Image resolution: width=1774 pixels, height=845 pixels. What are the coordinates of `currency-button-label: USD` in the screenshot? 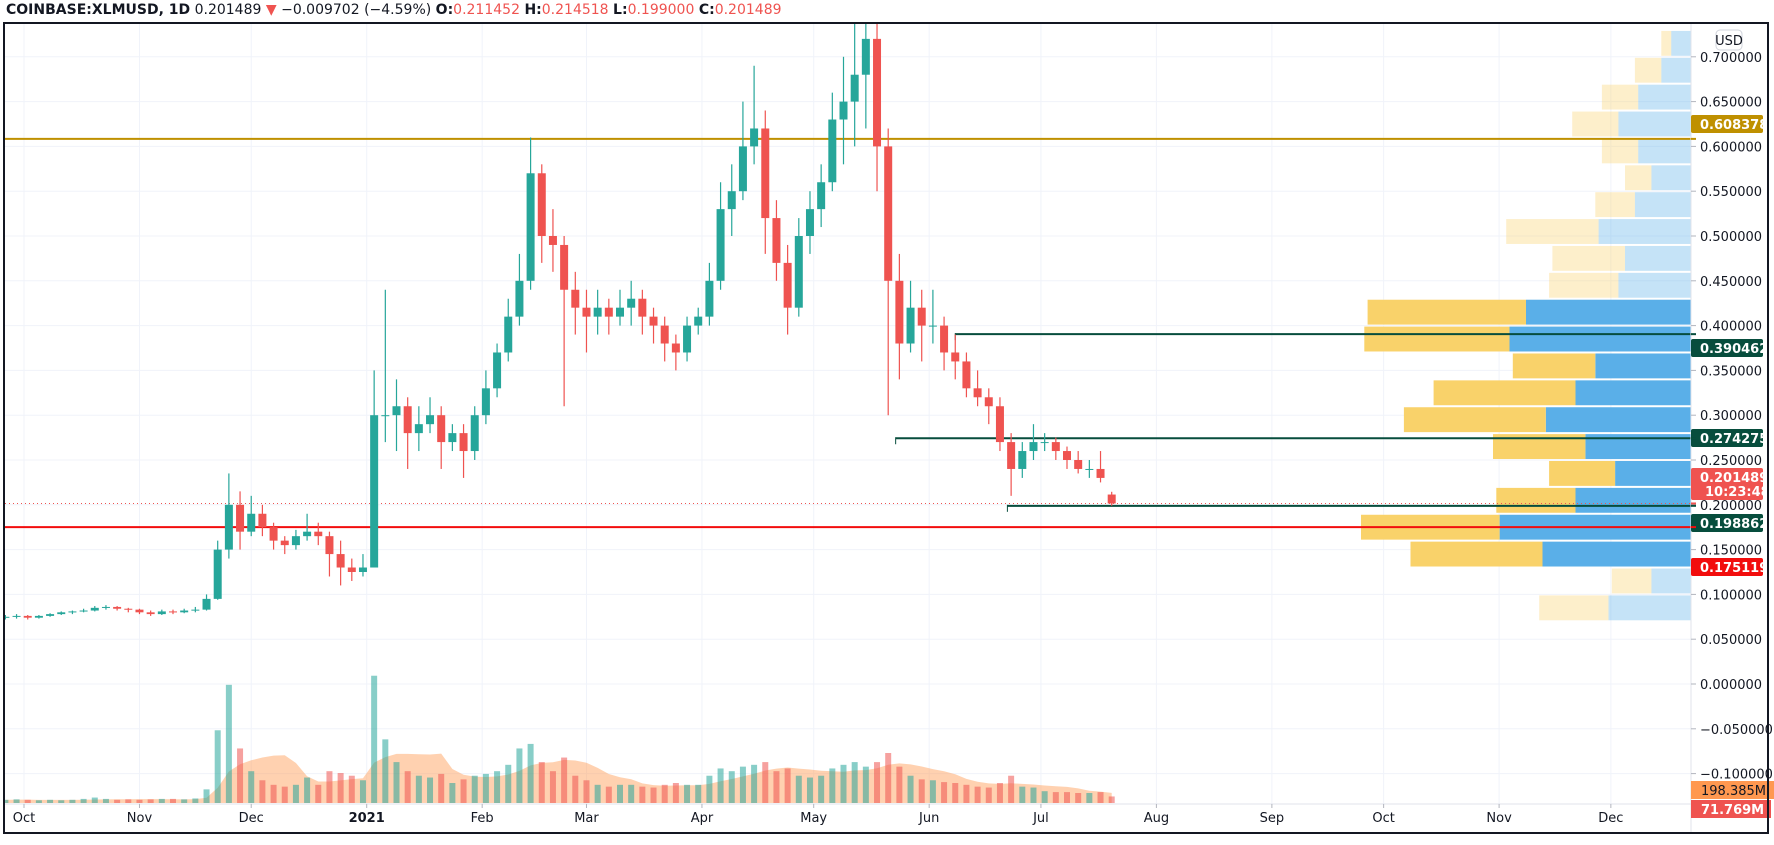 It's located at (1729, 41).